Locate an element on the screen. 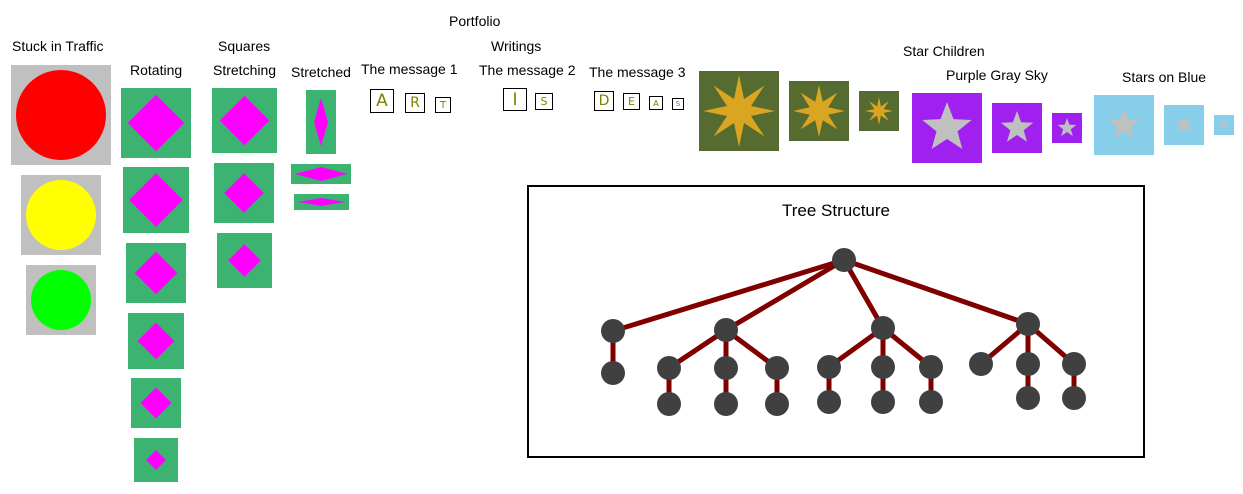 The width and height of the screenshot is (1243, 494). red-light-box is located at coordinates (61, 115).